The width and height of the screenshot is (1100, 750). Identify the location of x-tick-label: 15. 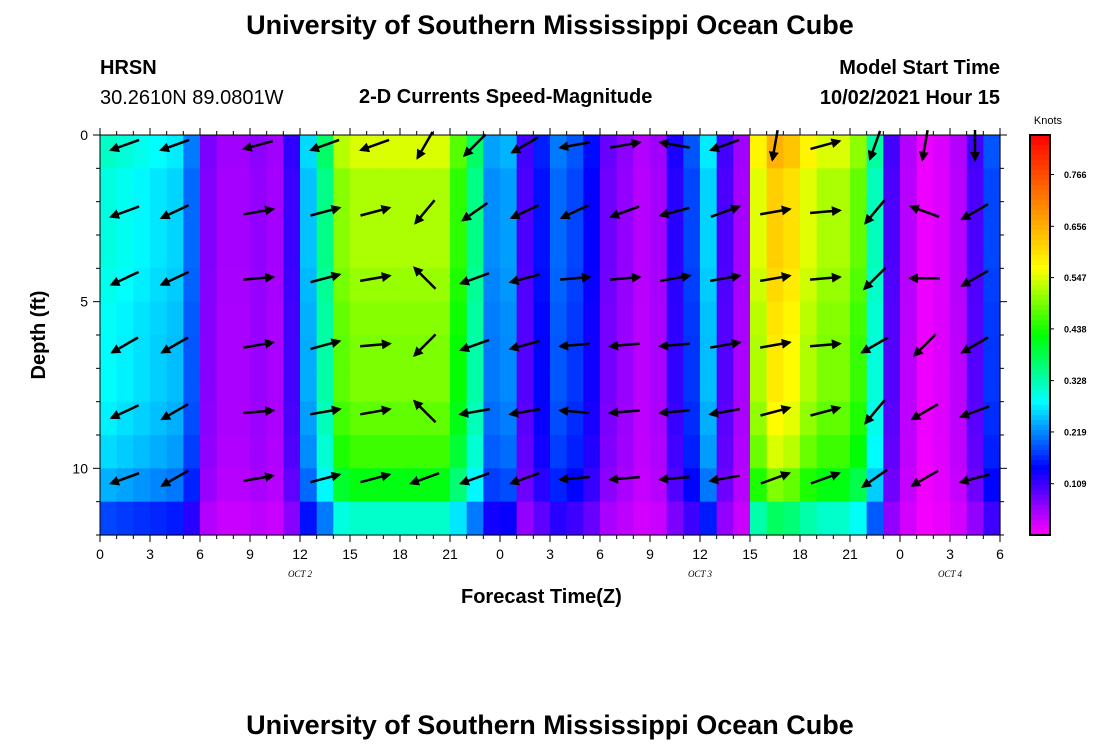
(350, 554).